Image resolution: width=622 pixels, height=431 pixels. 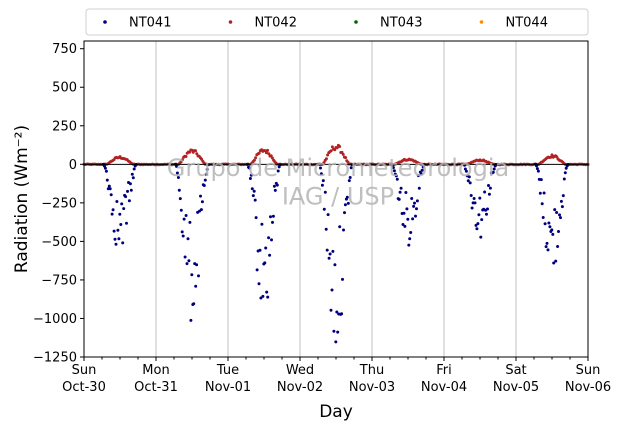 What do you see at coordinates (64, 88) in the screenshot?
I see `y-tick-label: 500` at bounding box center [64, 88].